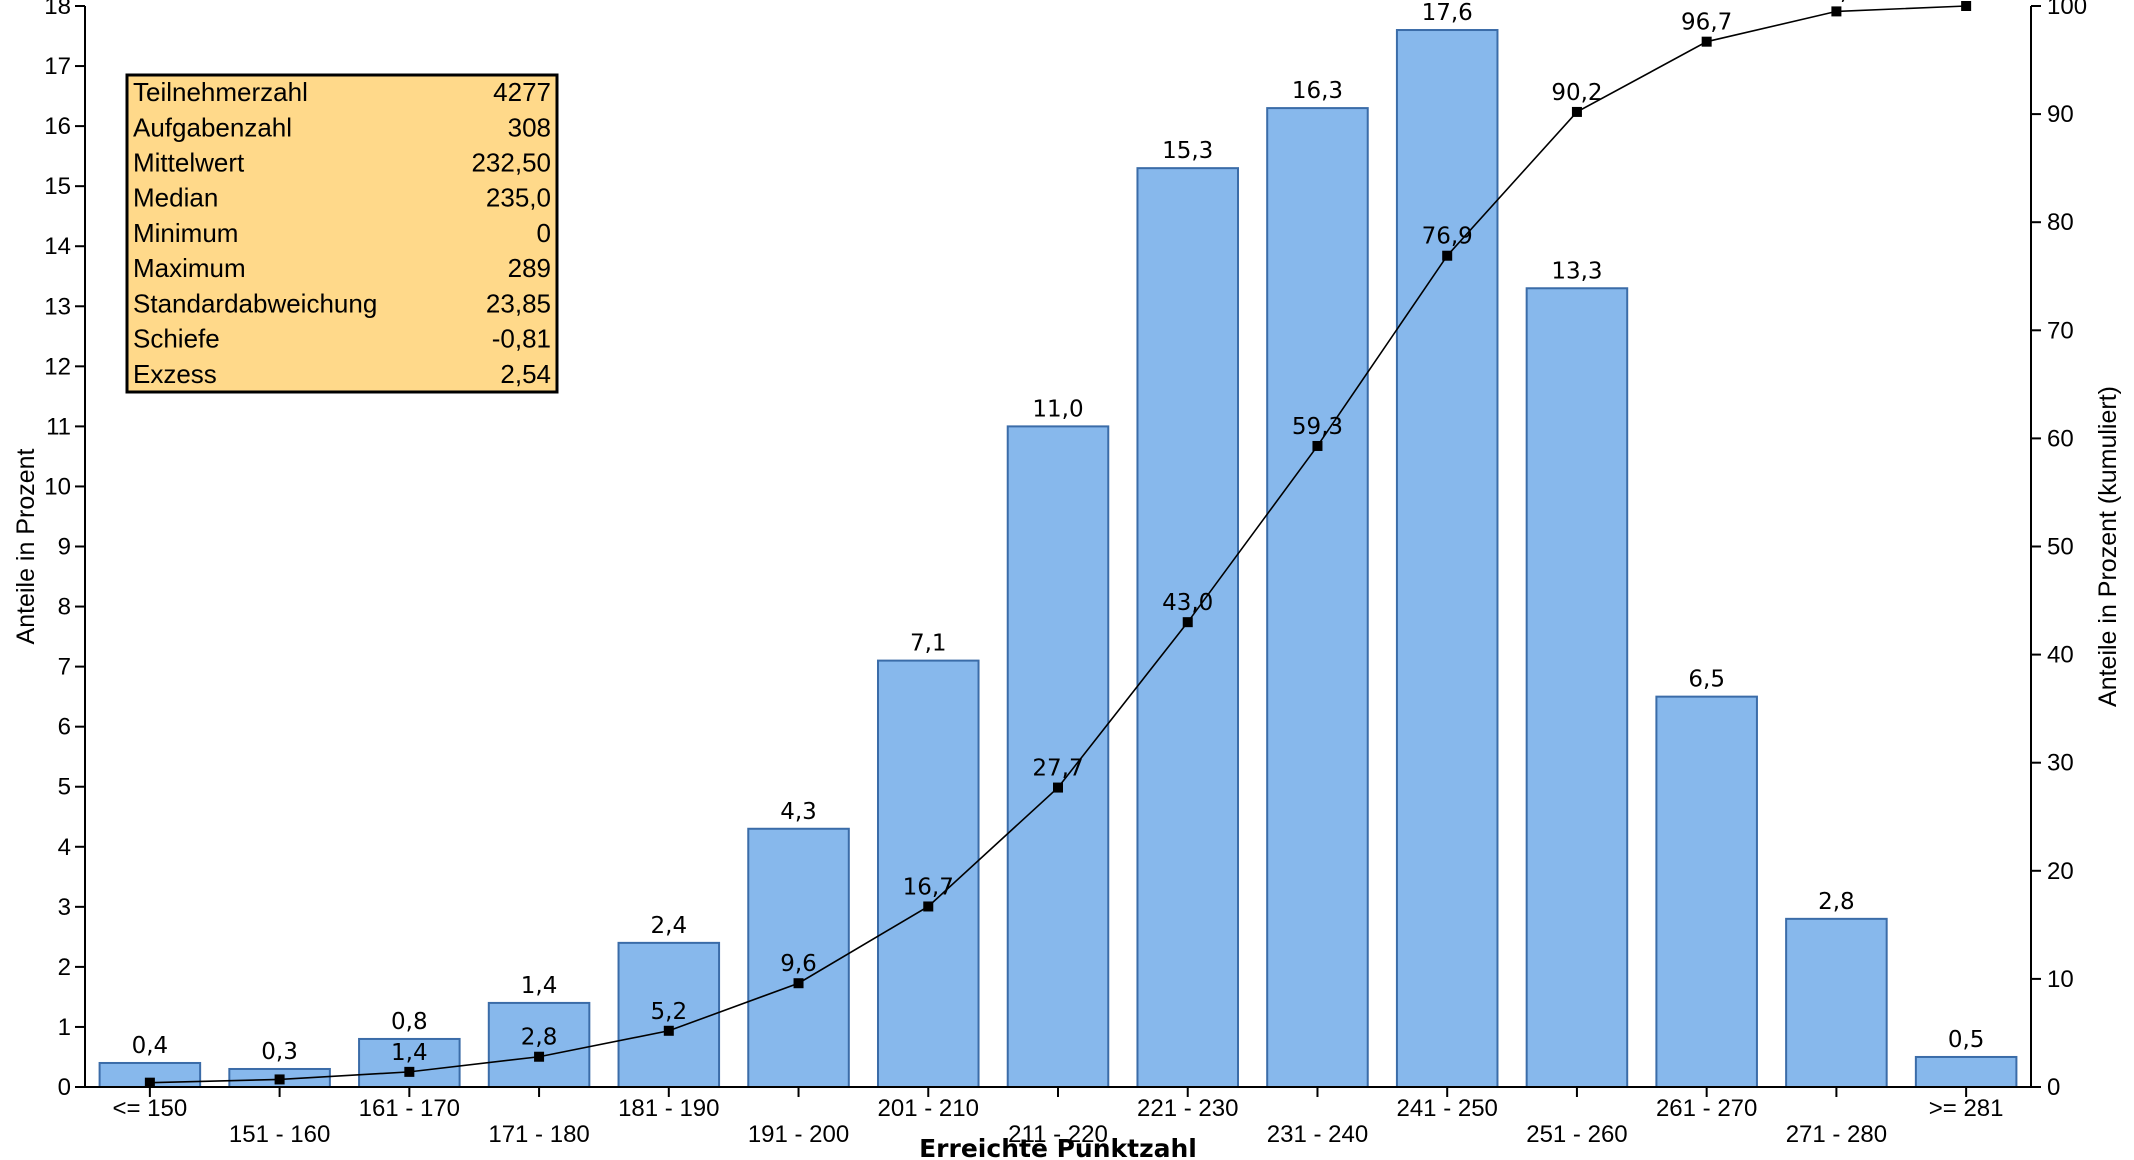 The image size is (2134, 1160). I want to click on stats-row-value: 23,85, so click(518, 303).